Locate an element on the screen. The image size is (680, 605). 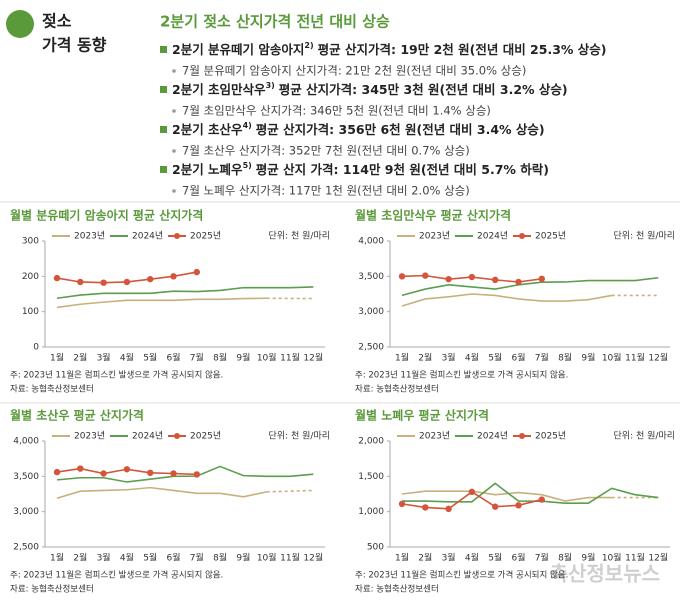
section-title: 젖소 is located at coordinates (57, 21).